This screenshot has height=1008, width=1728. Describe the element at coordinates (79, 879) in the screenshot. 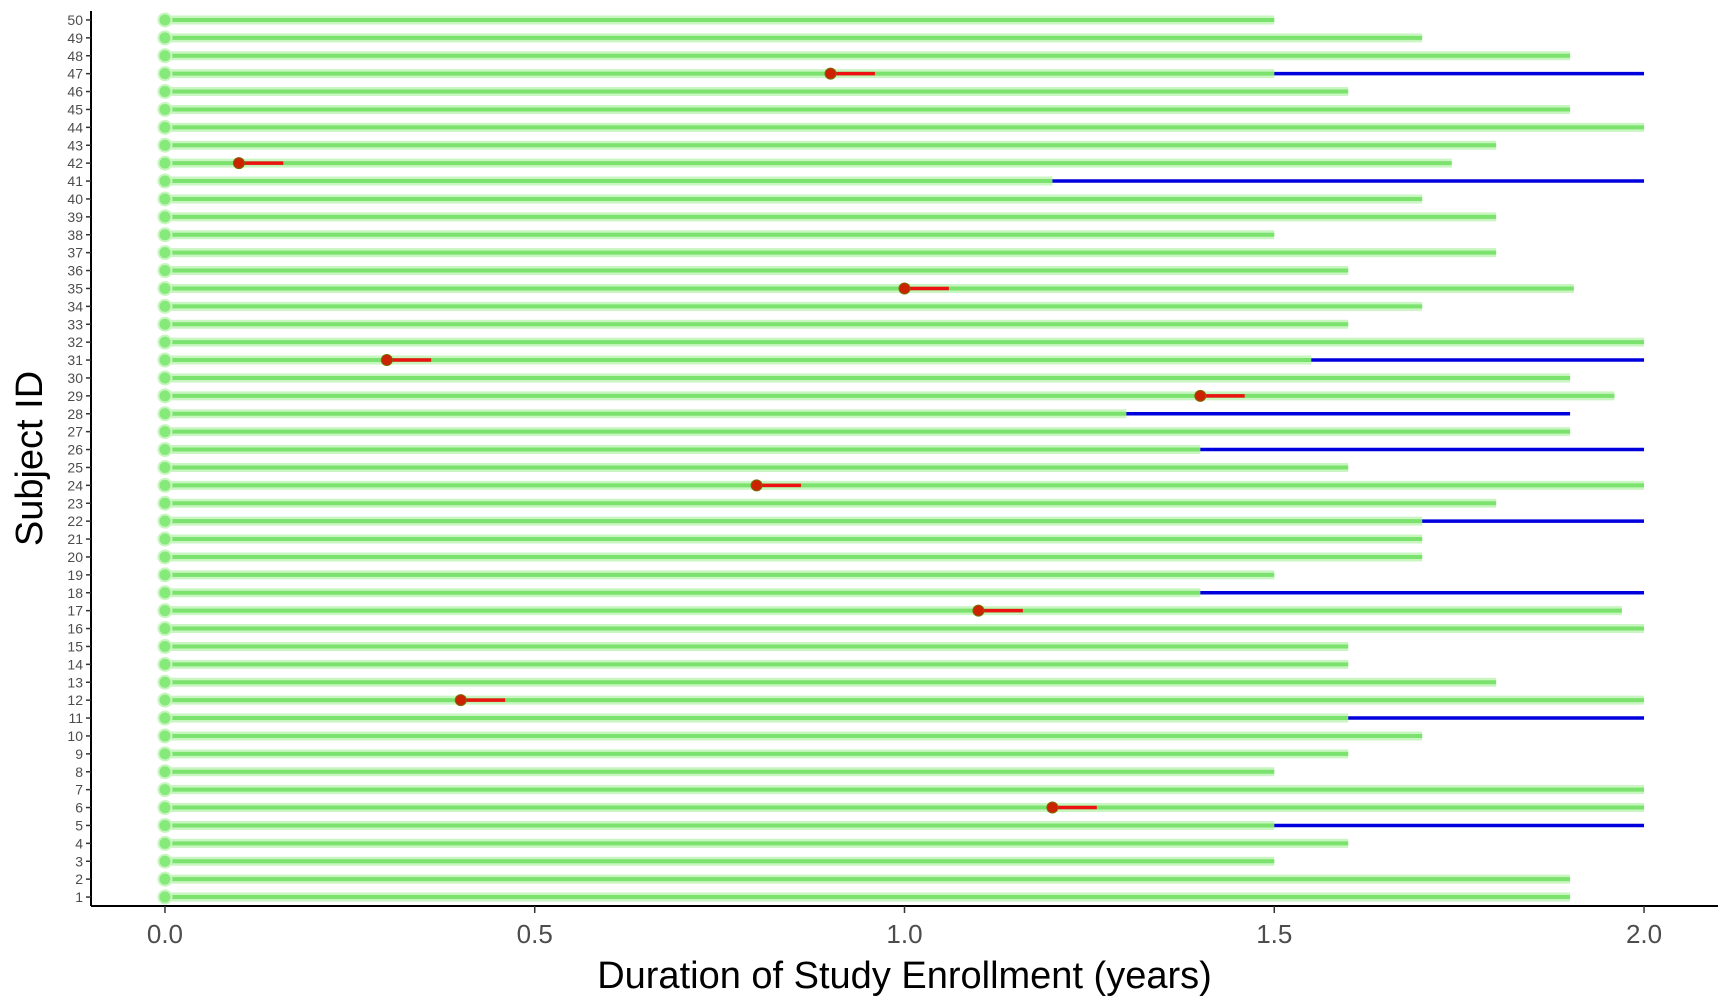

I see `y-tick-label-2: 2` at that location.